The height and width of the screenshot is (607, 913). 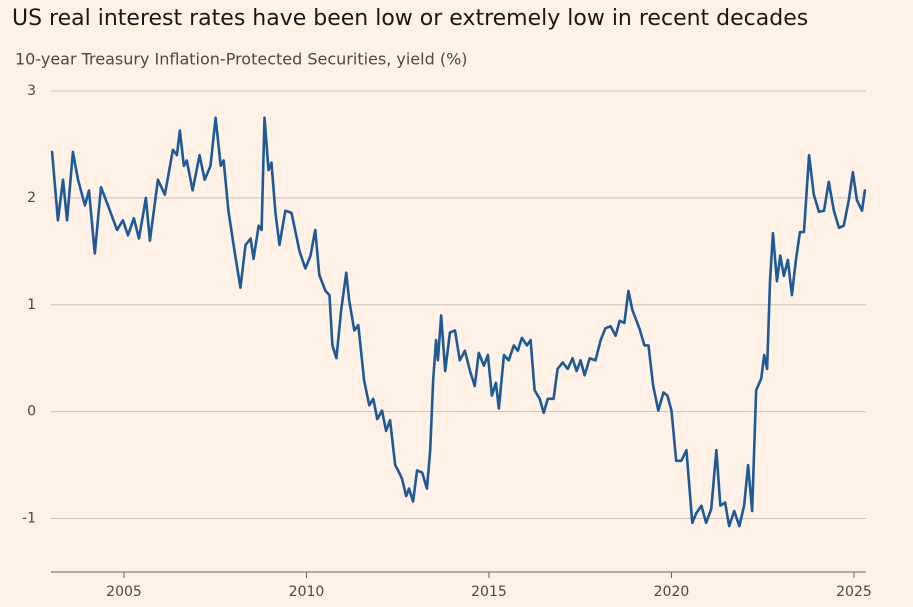 What do you see at coordinates (31, 412) in the screenshot?
I see `y-tick-label: 0` at bounding box center [31, 412].